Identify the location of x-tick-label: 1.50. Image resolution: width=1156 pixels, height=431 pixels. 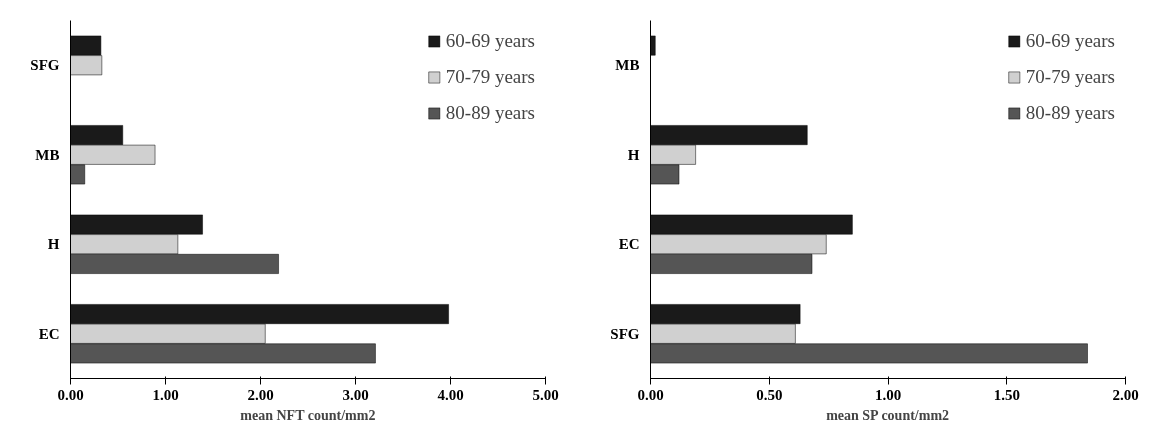
(1006, 394).